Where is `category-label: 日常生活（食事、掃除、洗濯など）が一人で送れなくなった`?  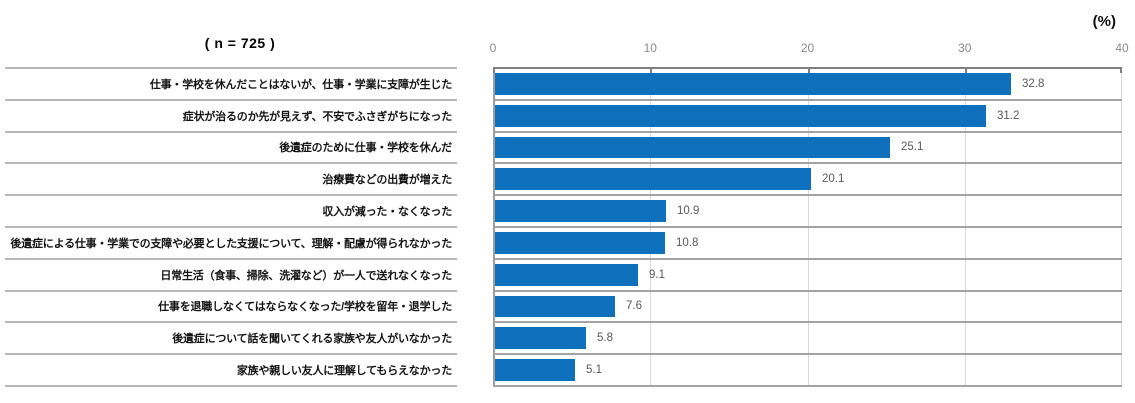
category-label: 日常生活（食事、掃除、洗濯など）が一人で送れなくなった is located at coordinates (306, 275).